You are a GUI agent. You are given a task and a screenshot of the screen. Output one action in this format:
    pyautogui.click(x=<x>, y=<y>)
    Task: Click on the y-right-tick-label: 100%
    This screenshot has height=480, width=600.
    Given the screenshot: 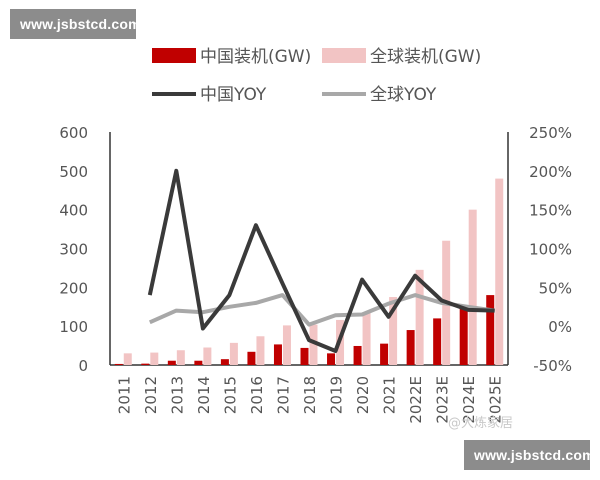 What is the action you would take?
    pyautogui.click(x=550, y=250)
    